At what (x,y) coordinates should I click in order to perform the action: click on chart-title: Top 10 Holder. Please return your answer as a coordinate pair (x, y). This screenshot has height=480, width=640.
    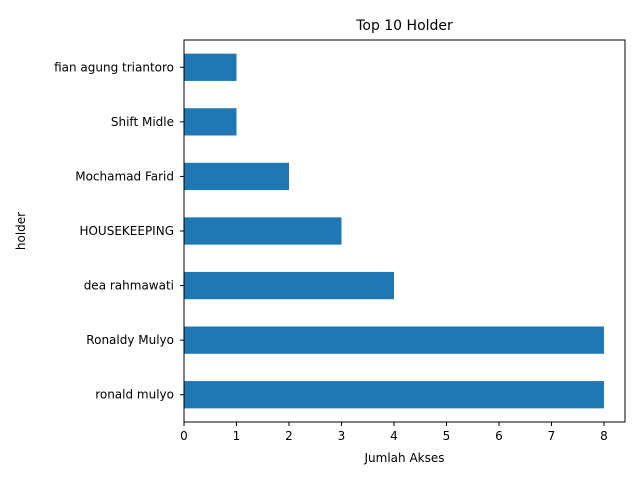
    Looking at the image, I should click on (404, 26).